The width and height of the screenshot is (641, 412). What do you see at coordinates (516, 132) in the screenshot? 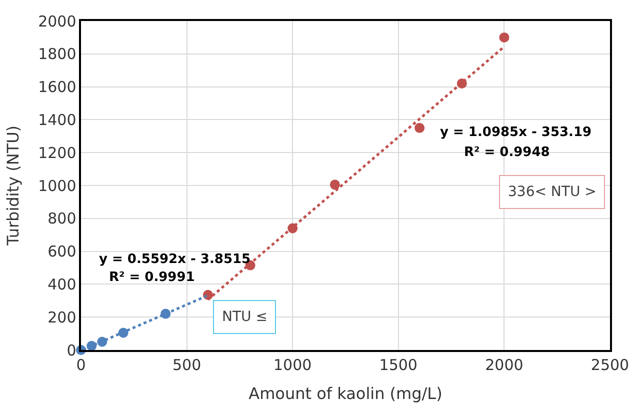
I see `annotation: y = 1.0985x - 353.19` at bounding box center [516, 132].